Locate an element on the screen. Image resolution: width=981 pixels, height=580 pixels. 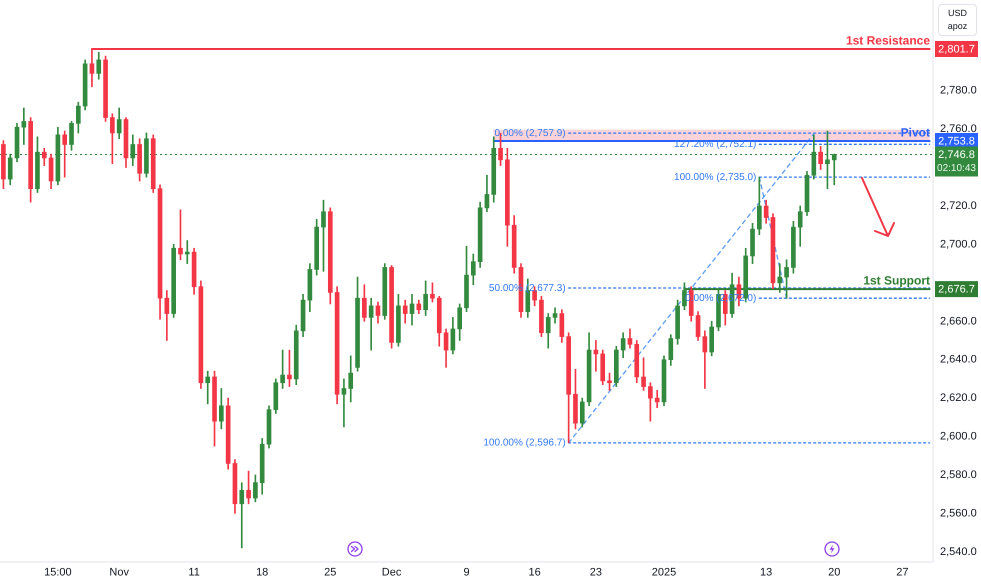
ref-line-label: 2,746.8 is located at coordinates (956, 155).